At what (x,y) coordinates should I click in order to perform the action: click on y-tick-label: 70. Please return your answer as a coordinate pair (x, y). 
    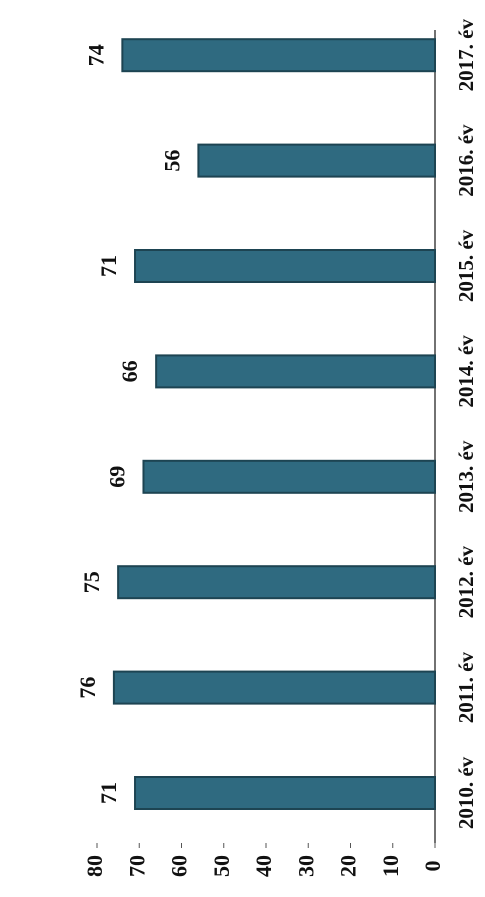
    Looking at the image, I should click on (136, 866).